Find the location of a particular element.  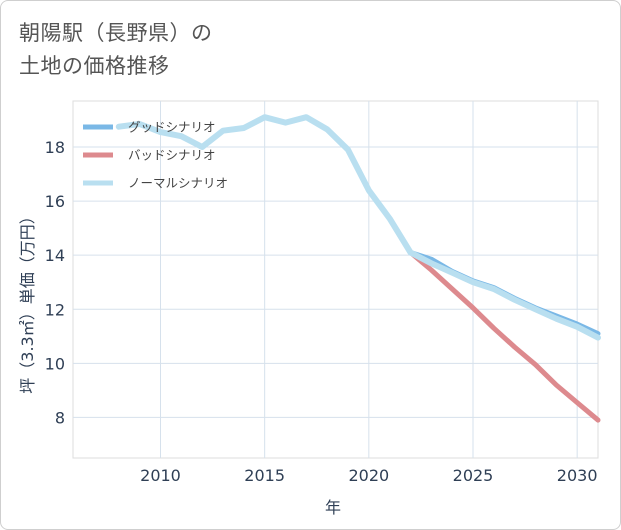

legend-label: ノーマルシナリオ is located at coordinates (178, 183).